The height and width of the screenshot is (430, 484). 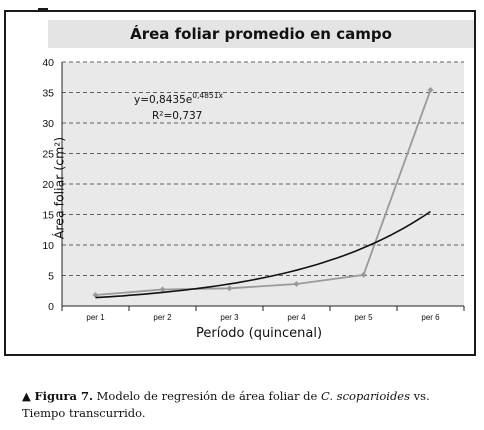 I want to click on x-tick-label: per 3, so click(x=229, y=317).